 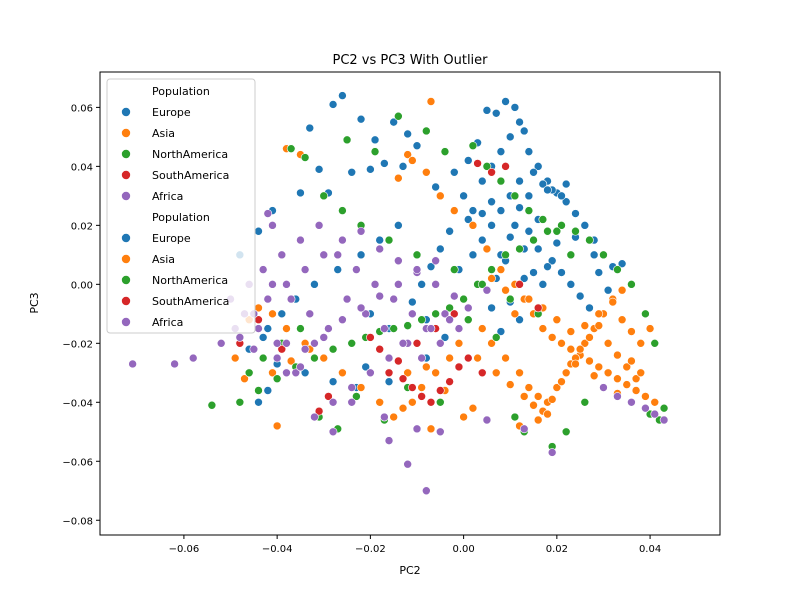 What do you see at coordinates (126, 133) in the screenshot?
I see `legend-marker` at bounding box center [126, 133].